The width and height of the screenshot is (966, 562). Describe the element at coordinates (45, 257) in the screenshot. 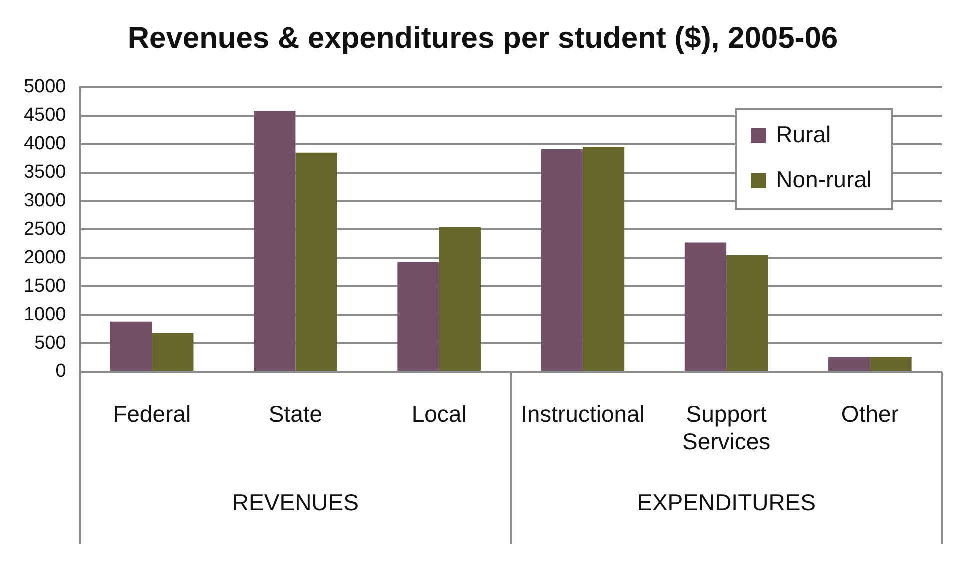

I see `y-tick-label: 2000` at that location.